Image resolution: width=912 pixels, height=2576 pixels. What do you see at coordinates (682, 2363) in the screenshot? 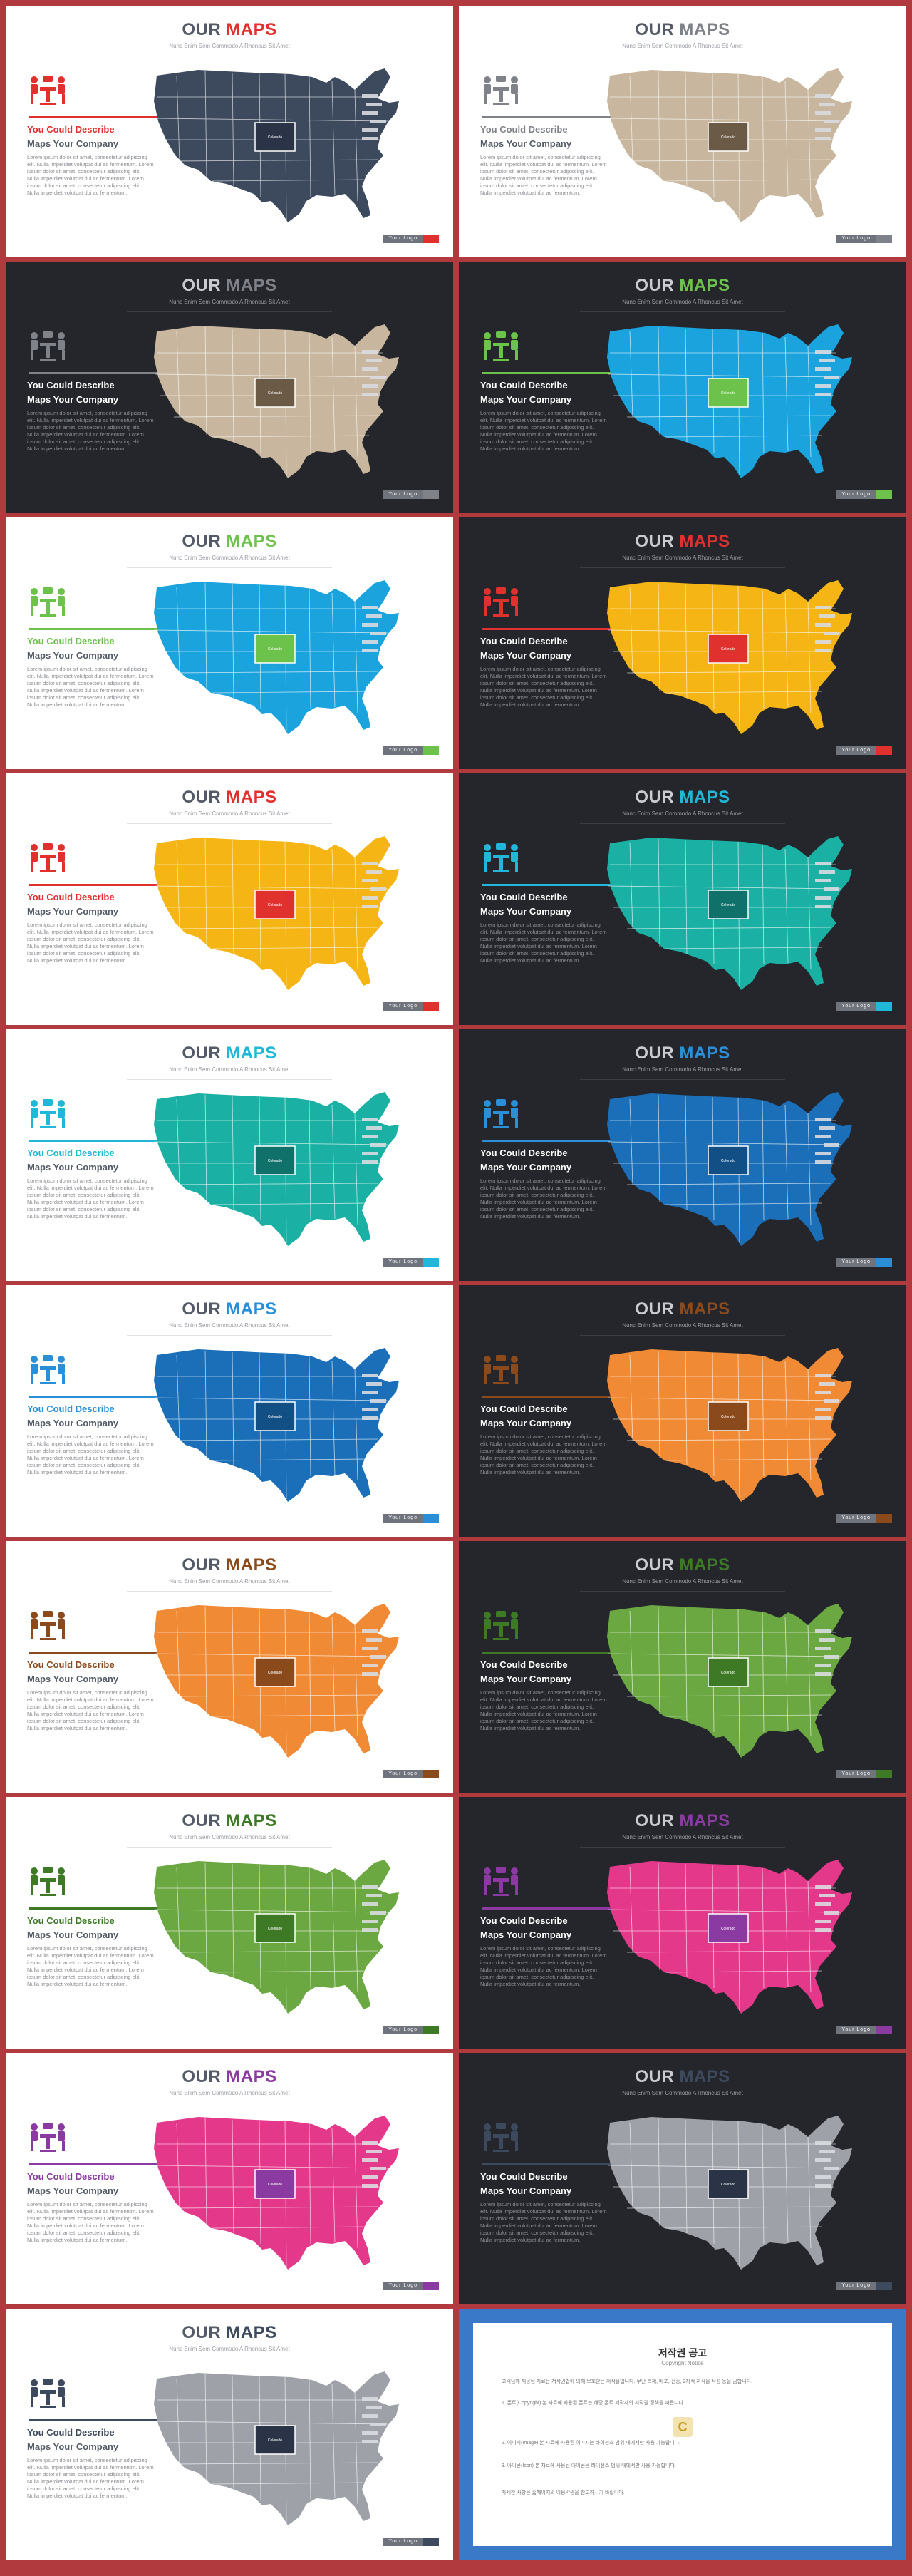
I see `notice-subtitle: Copyright Notice` at bounding box center [682, 2363].